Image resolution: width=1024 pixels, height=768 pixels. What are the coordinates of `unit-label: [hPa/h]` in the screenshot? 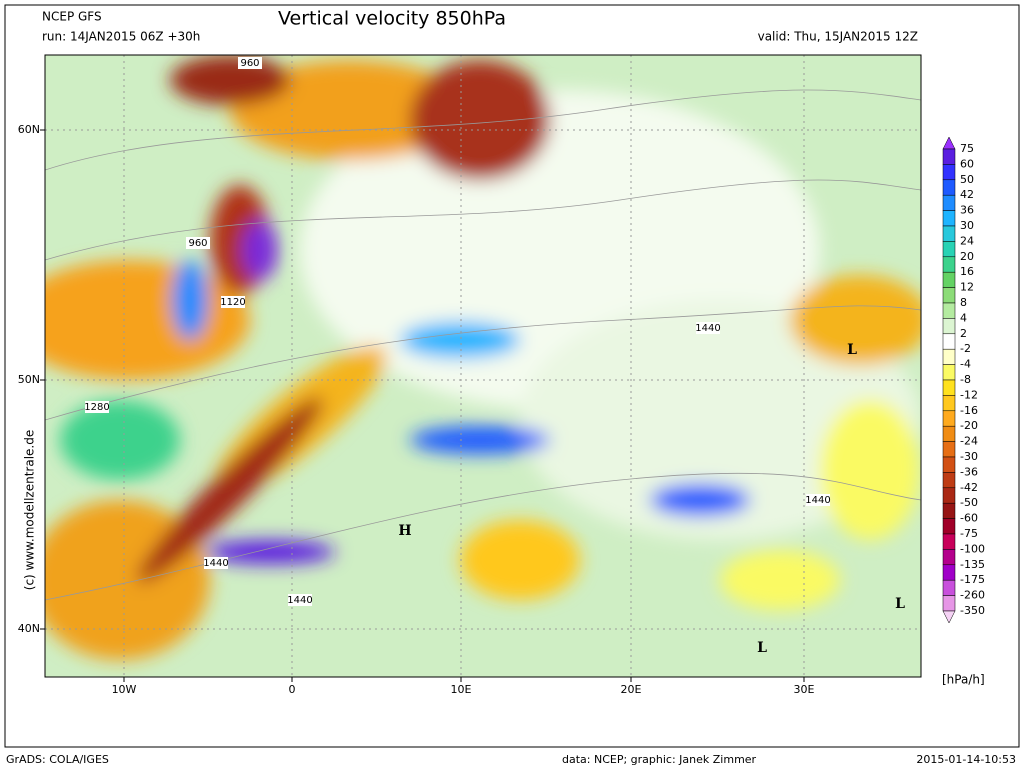 It's located at (963, 680).